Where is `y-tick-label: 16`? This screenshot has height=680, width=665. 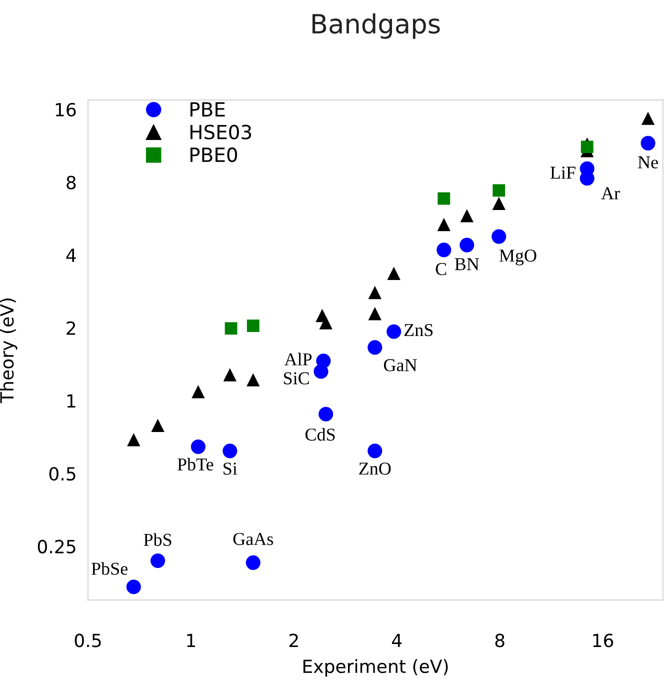 y-tick-label: 16 is located at coordinates (66, 109).